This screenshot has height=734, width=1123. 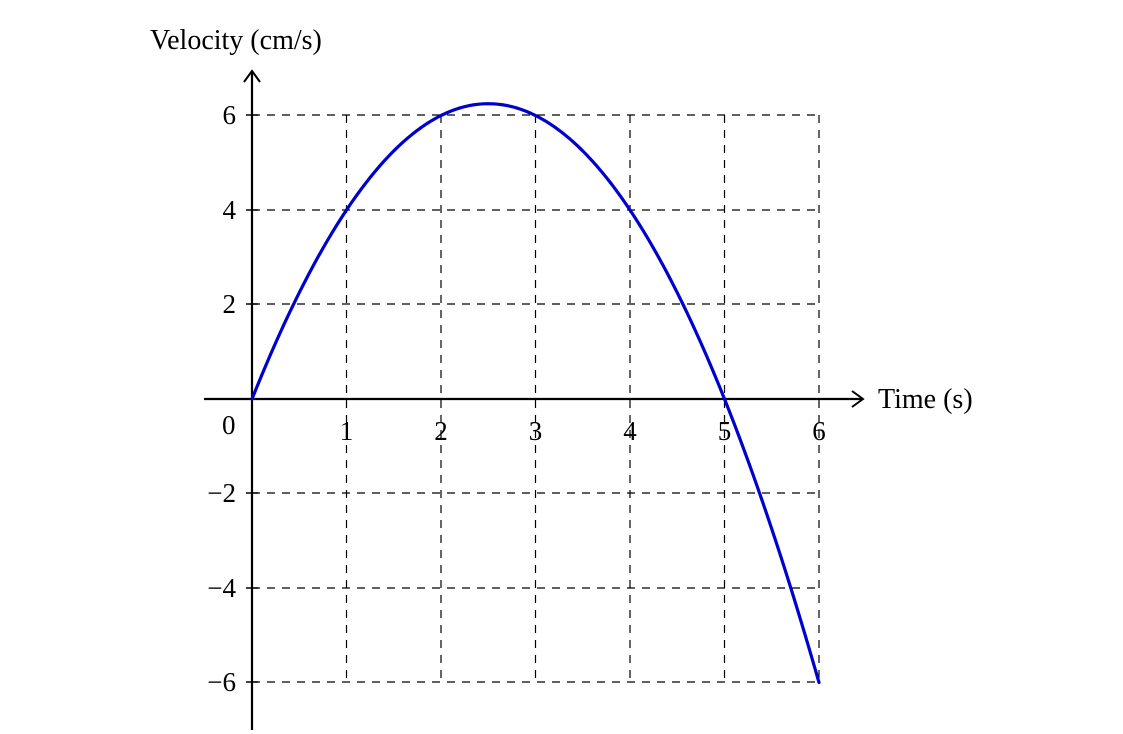 What do you see at coordinates (858, 399) in the screenshot?
I see `x-axis-arrow-icon` at bounding box center [858, 399].